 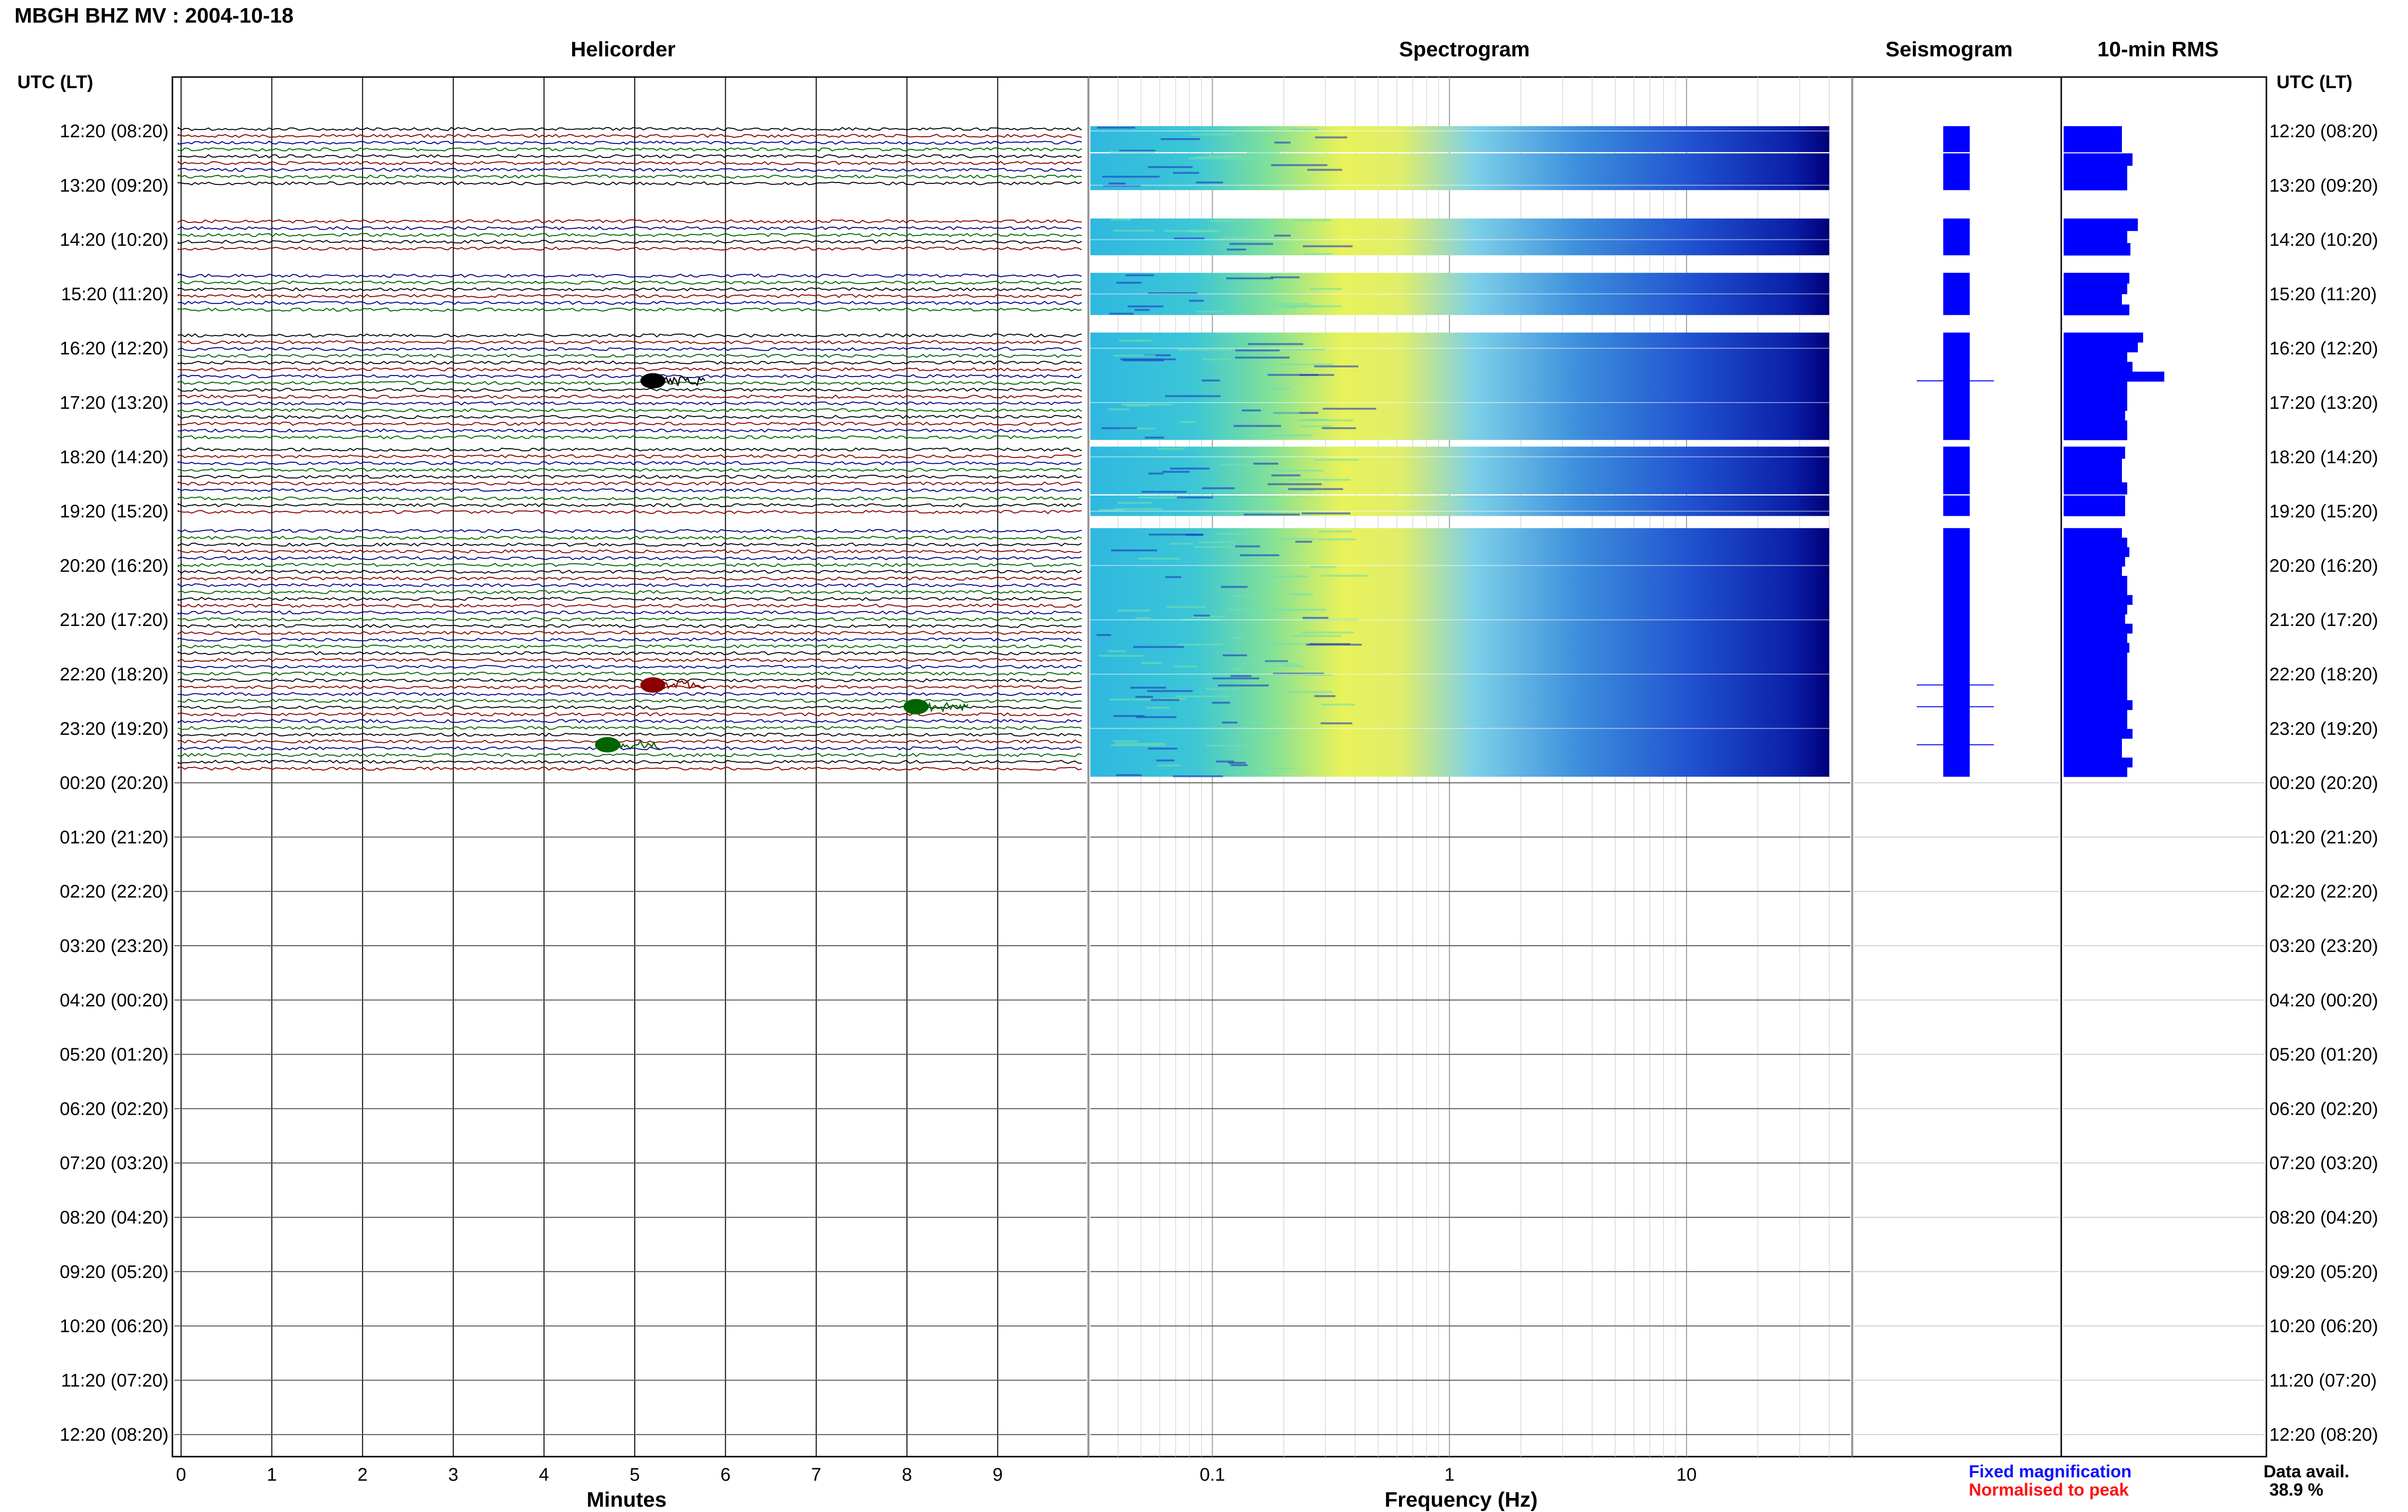 I want to click on frequency-tick-label: 0.1, so click(x=1212, y=1475).